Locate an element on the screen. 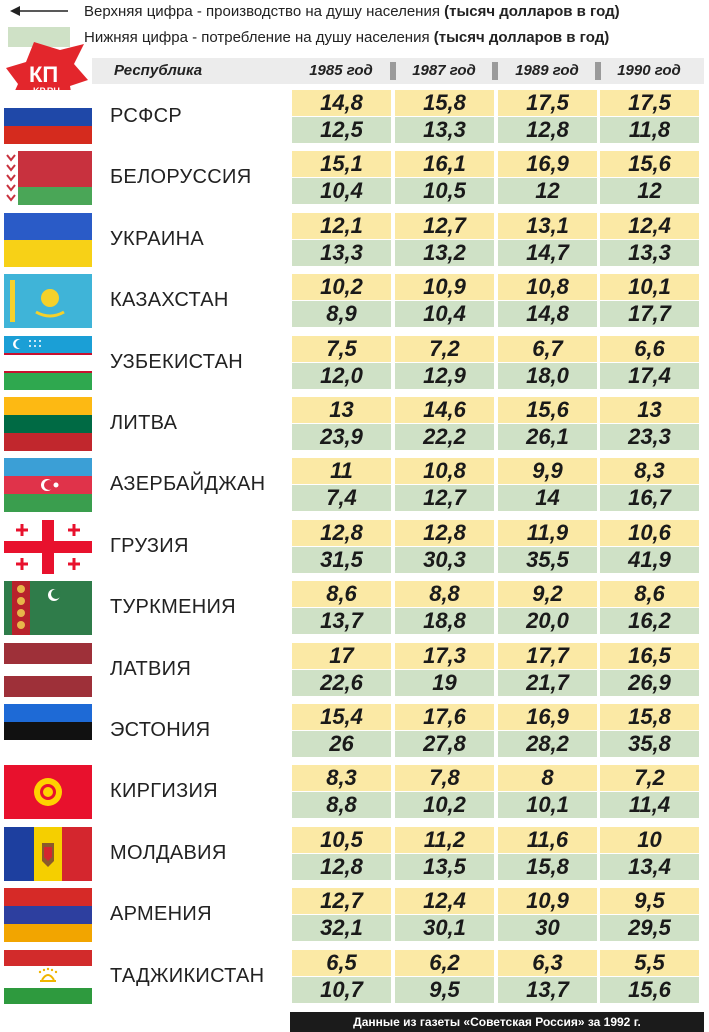  consumption-value: 10,5 is located at coordinates (444, 191).